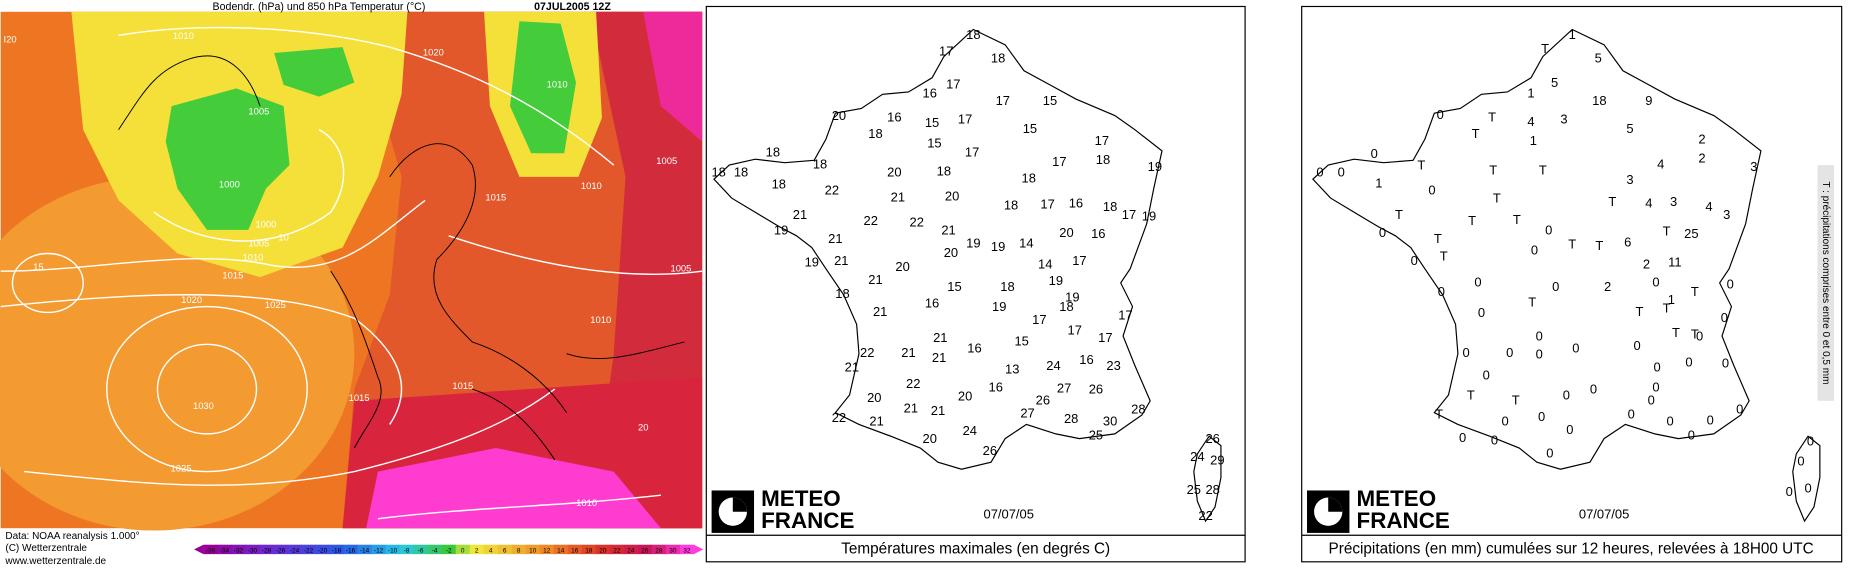  What do you see at coordinates (365, 550) in the screenshot?
I see `colorbar-tick-label: -14` at bounding box center [365, 550].